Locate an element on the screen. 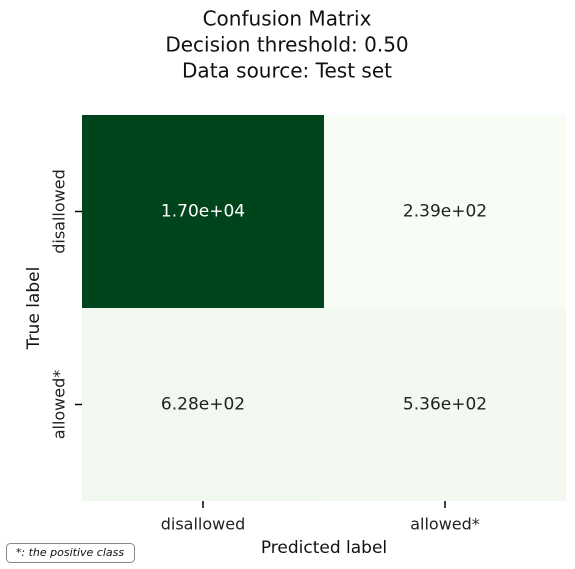 The height and width of the screenshot is (569, 575). cell-label: 6.28e+02 is located at coordinates (203, 405).